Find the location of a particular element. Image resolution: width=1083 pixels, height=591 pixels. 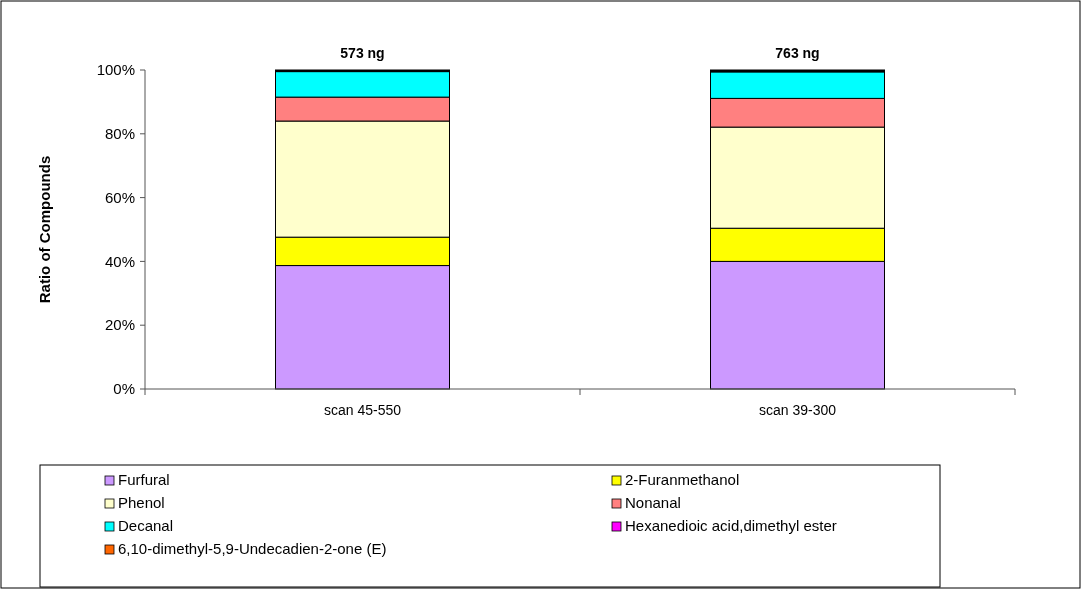

legend-label: Hexanedioic acid,dimethyl ester is located at coordinates (731, 525).